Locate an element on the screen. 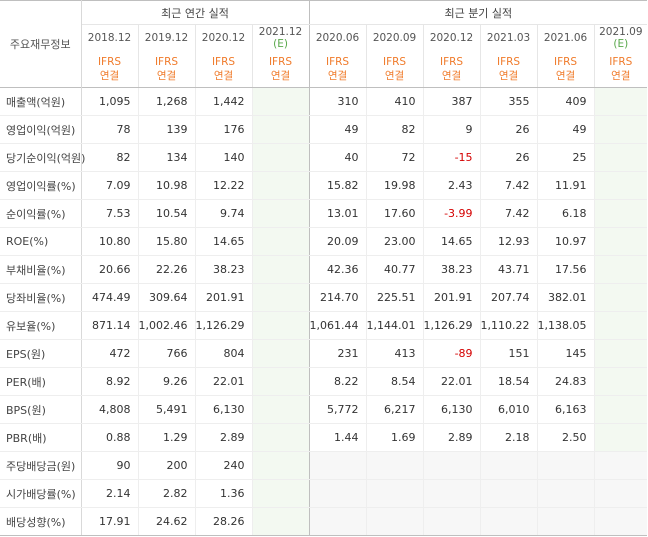 The width and height of the screenshot is (648, 537). table-cell: 0.88 is located at coordinates (110, 437).